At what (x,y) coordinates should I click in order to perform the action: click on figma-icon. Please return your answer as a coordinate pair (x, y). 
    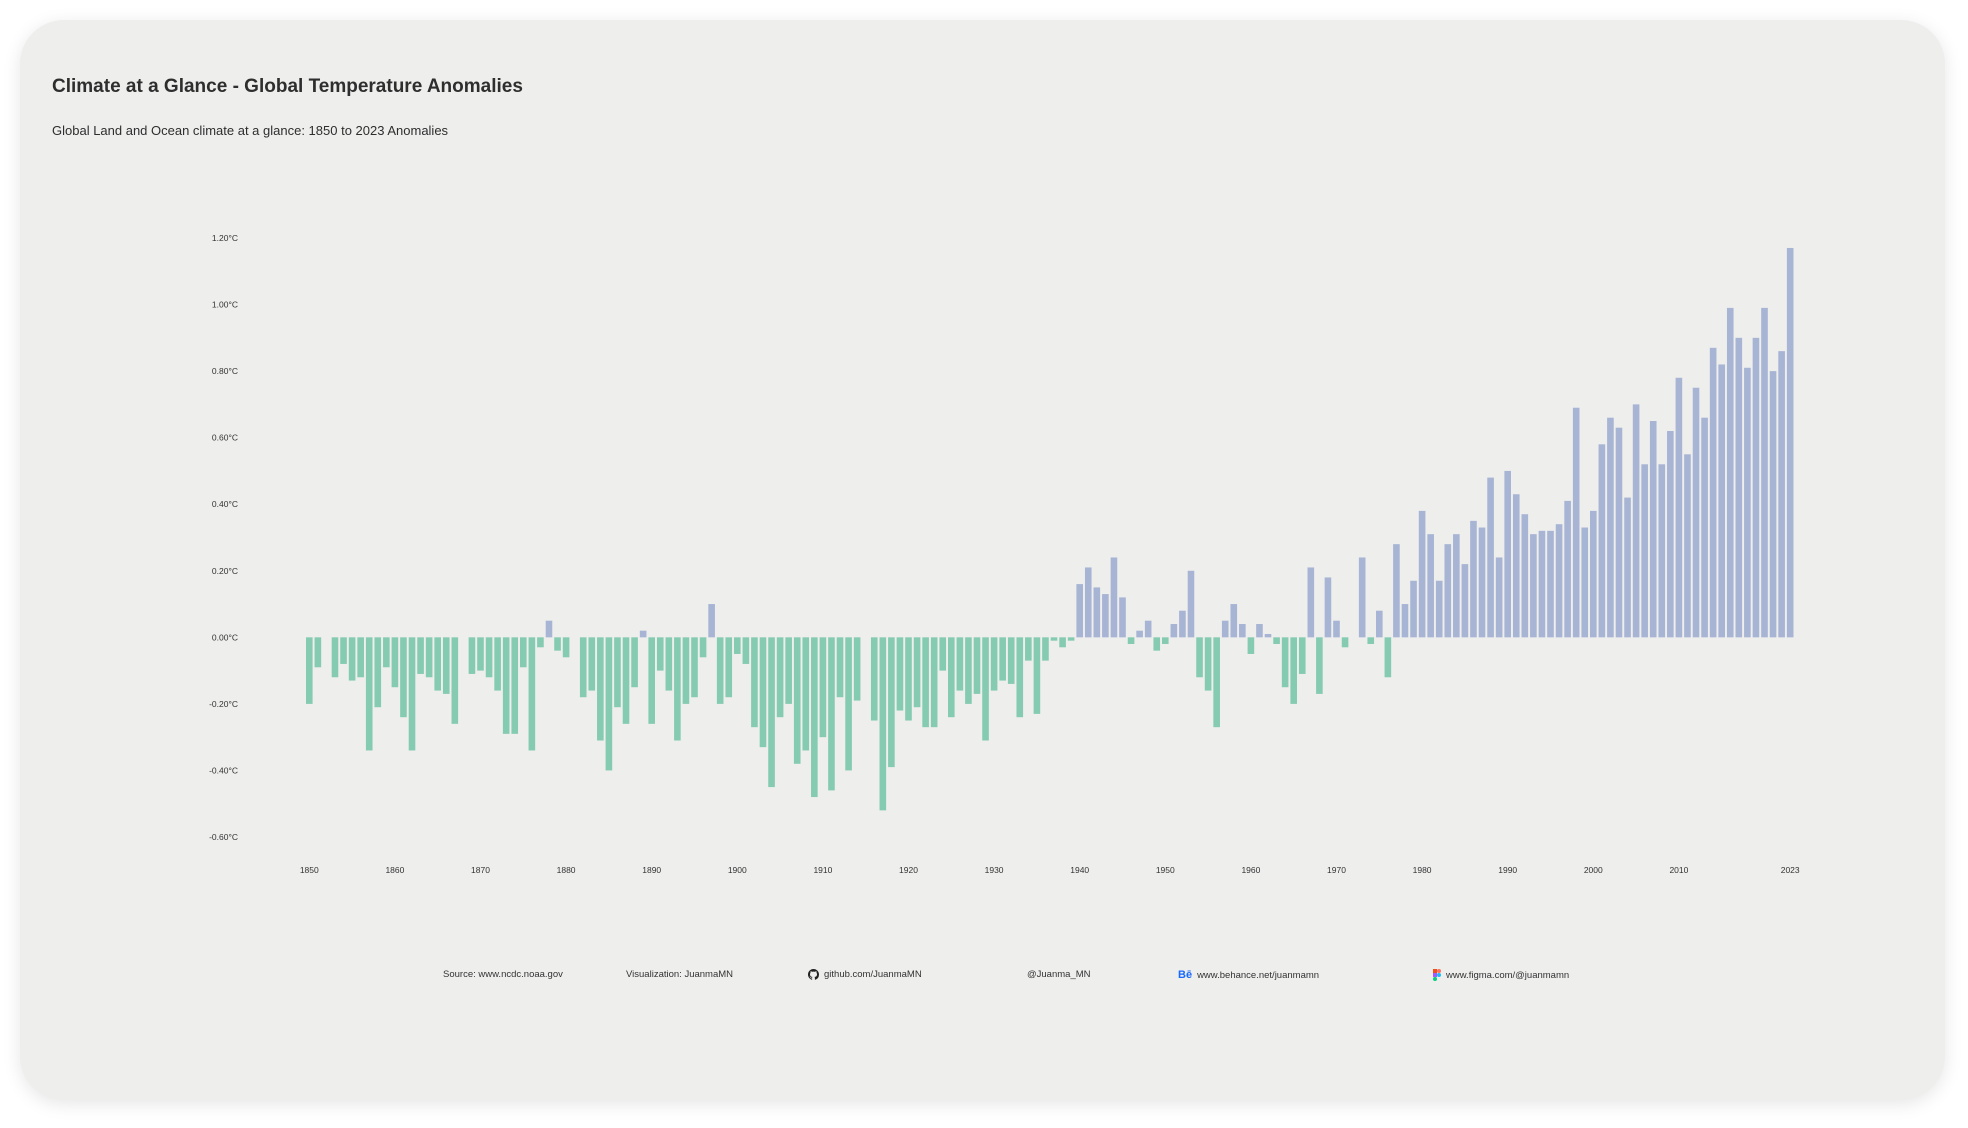
    Looking at the image, I should click on (1437, 975).